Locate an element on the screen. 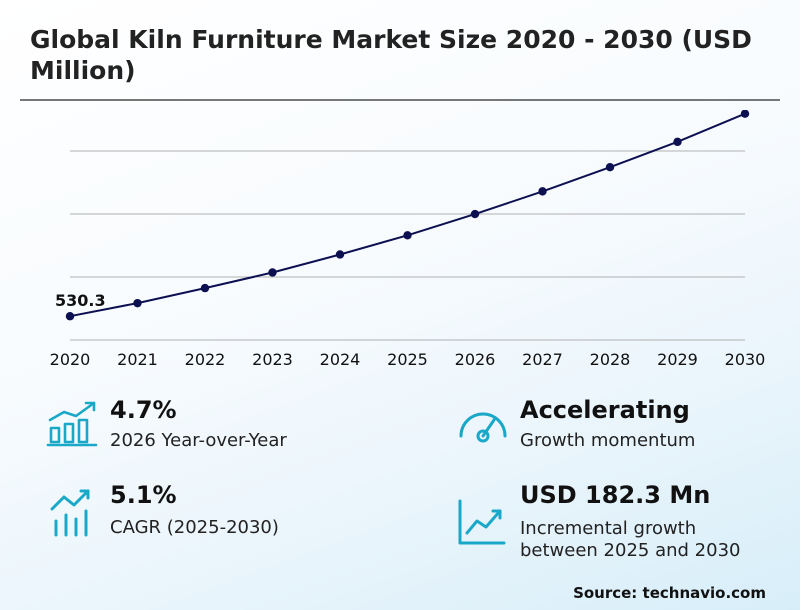  data-point-2026 is located at coordinates (475, 214).